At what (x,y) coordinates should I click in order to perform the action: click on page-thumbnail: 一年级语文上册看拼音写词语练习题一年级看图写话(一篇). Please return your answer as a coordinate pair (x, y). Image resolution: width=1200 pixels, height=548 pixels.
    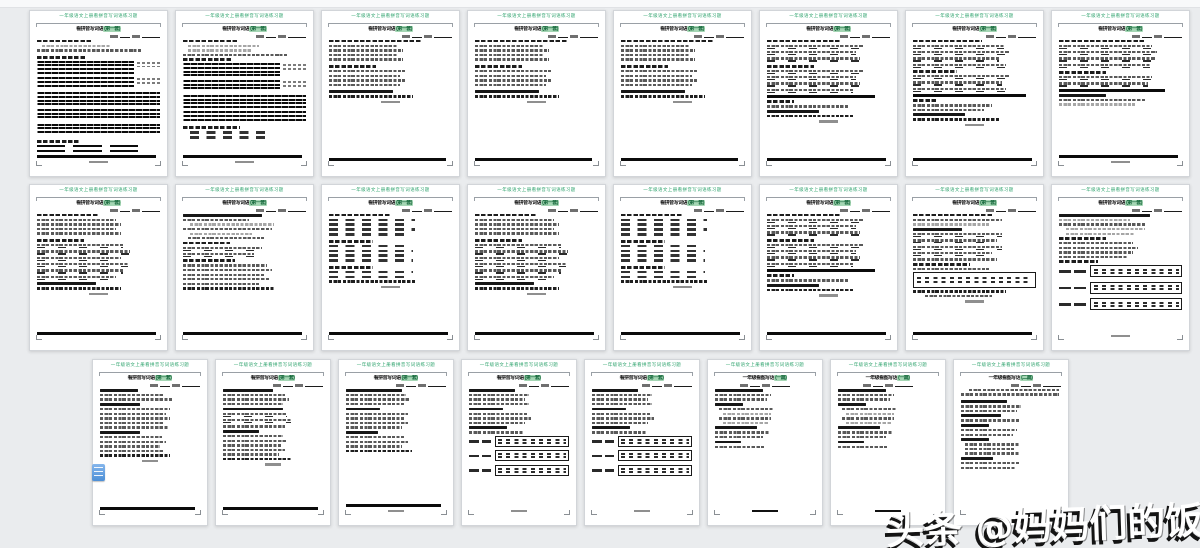
    Looking at the image, I should click on (765, 442).